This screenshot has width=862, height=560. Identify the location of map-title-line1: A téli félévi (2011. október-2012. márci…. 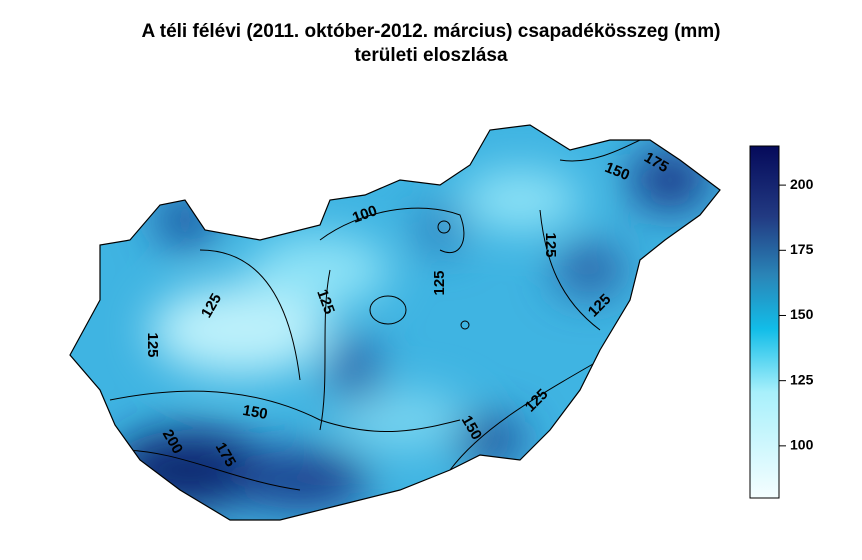
(431, 31).